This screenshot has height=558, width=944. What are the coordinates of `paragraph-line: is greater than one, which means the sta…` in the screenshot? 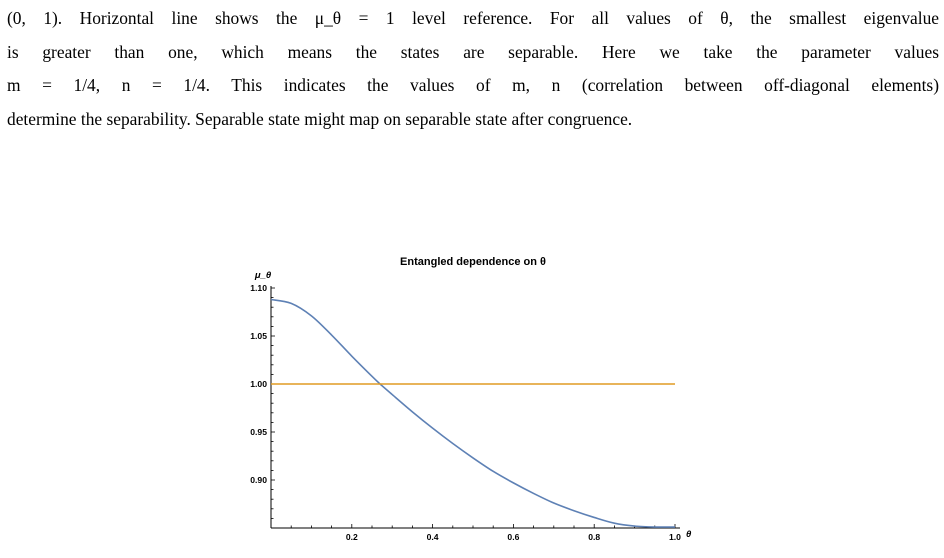 It's located at (473, 51).